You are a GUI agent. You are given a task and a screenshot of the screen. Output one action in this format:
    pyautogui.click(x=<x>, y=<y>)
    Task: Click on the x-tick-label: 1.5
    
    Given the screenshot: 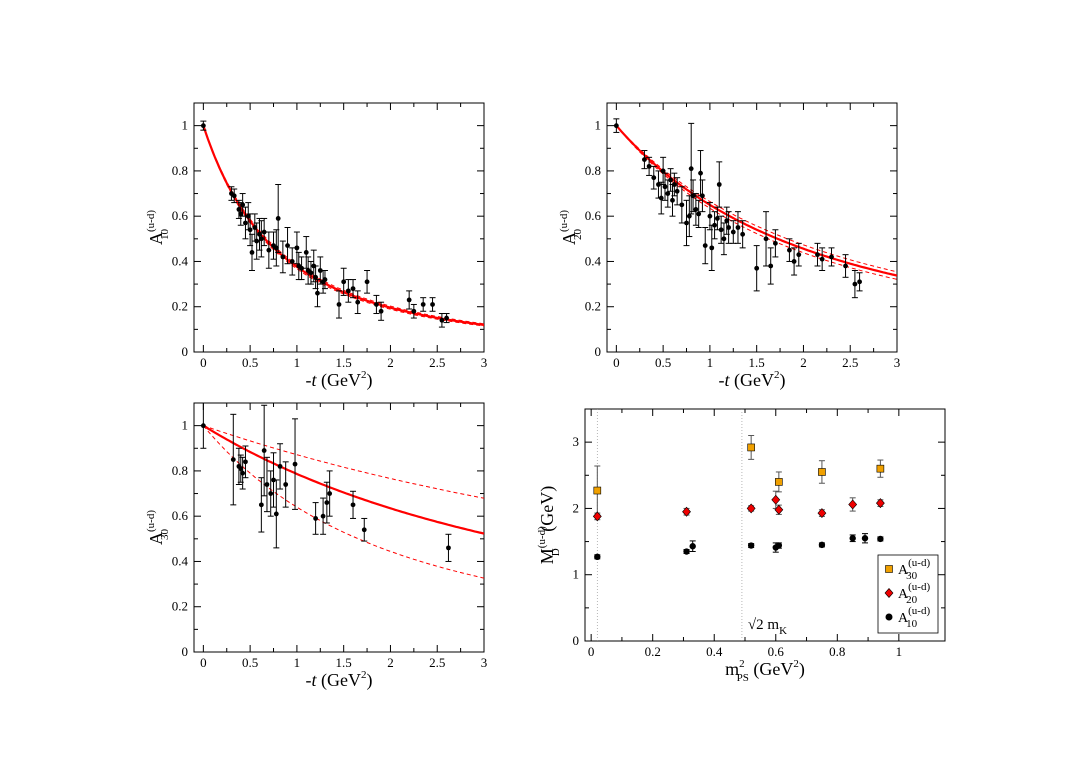 What is the action you would take?
    pyautogui.click(x=757, y=362)
    